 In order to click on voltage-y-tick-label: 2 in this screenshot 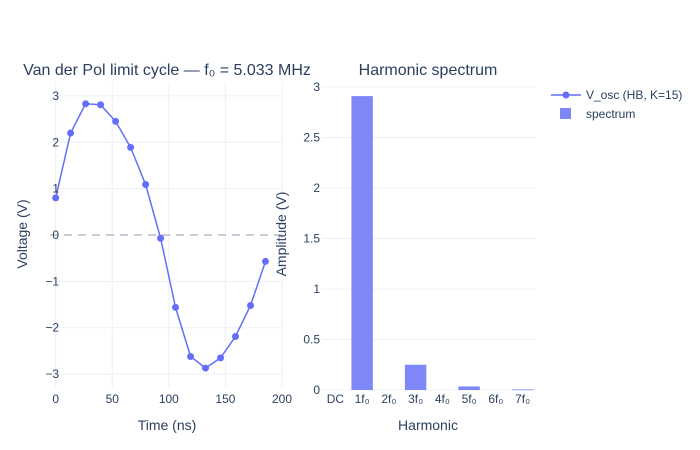, I will do `click(55, 142)`.